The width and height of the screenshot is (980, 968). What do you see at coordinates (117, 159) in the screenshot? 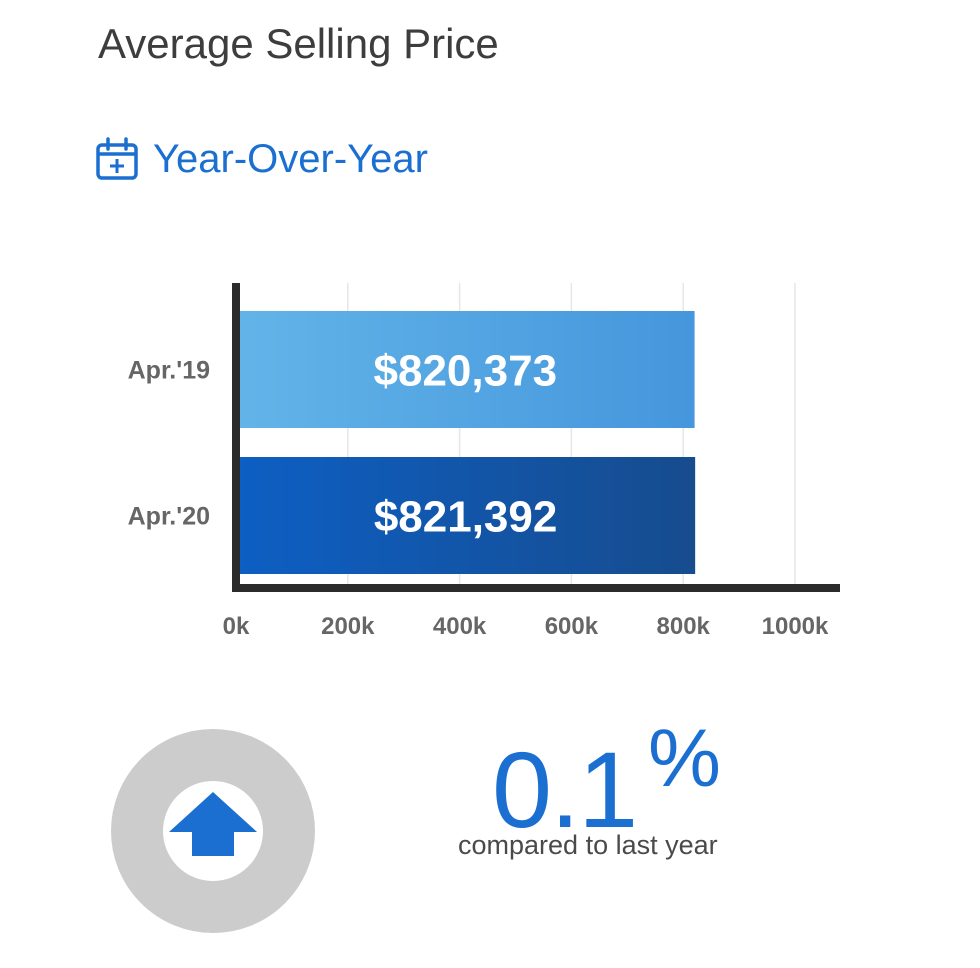
I see `calendar-plus-icon` at bounding box center [117, 159].